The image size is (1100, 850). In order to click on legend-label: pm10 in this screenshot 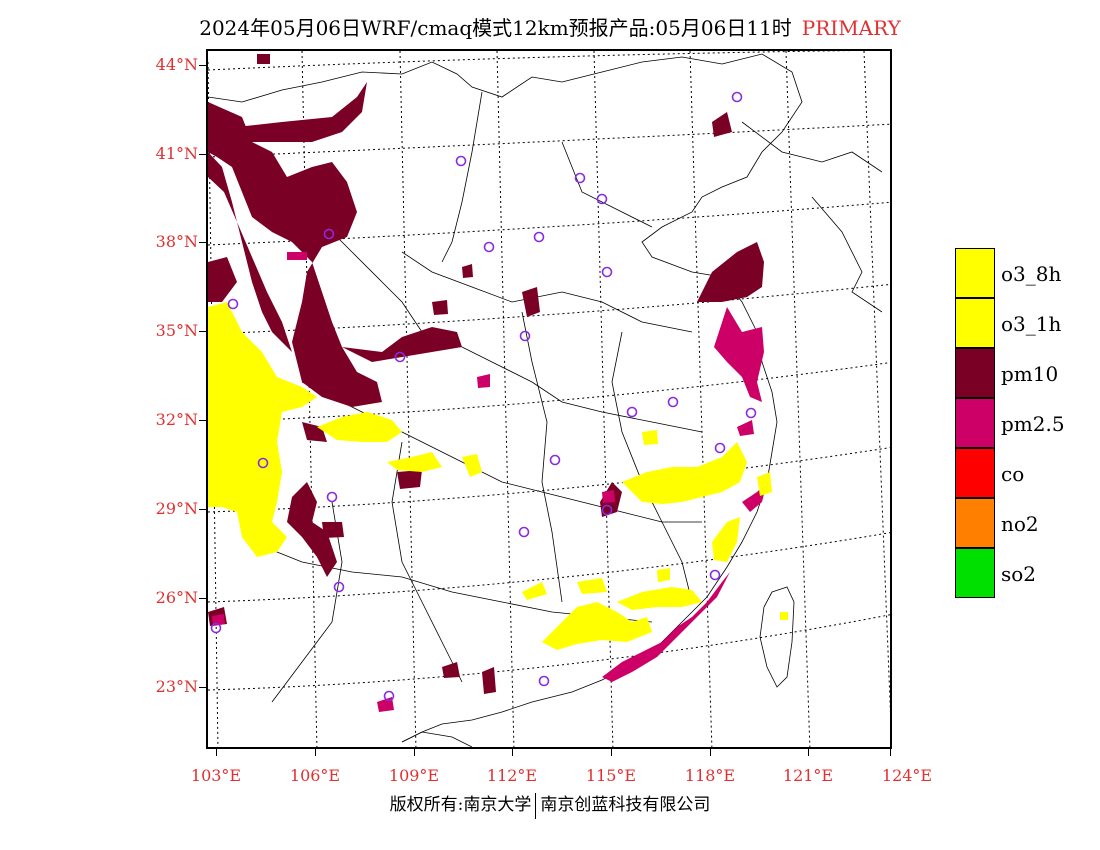, I will do `click(1030, 374)`.